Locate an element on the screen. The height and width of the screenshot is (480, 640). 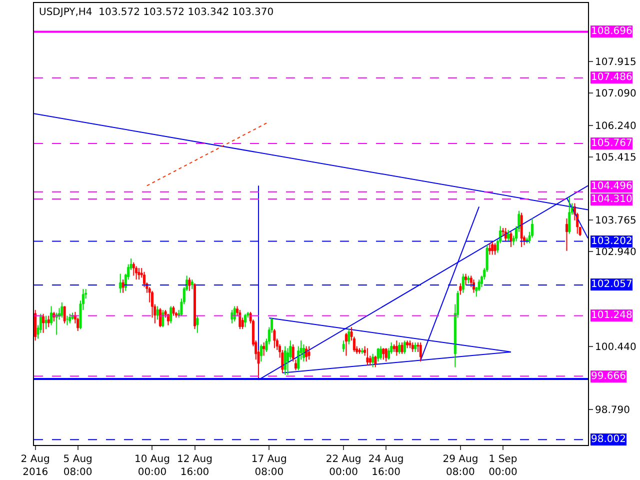
y-tick-label: 105.415 is located at coordinates (615, 158).